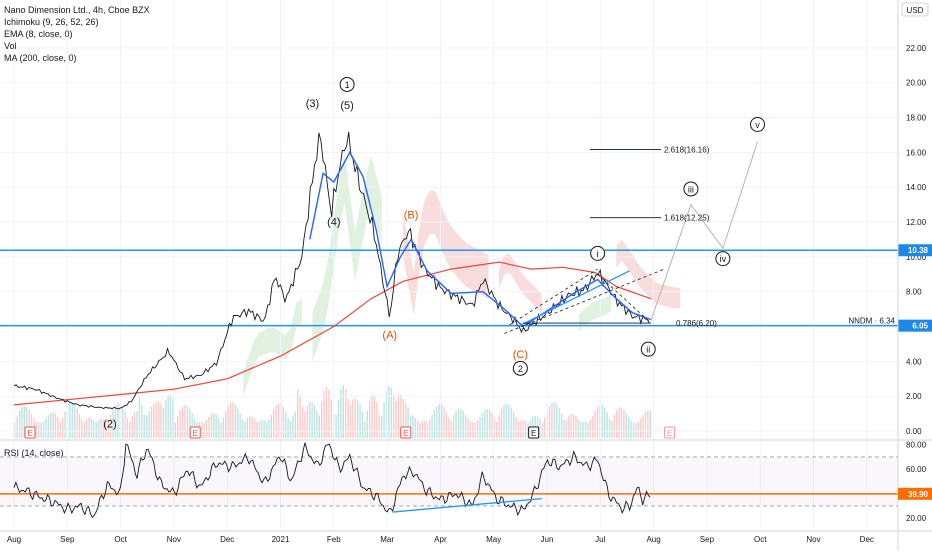 This screenshot has width=932, height=555. I want to click on indicator-ichimoku: Ichimoku (9, 26, 52, 26), so click(51, 22).